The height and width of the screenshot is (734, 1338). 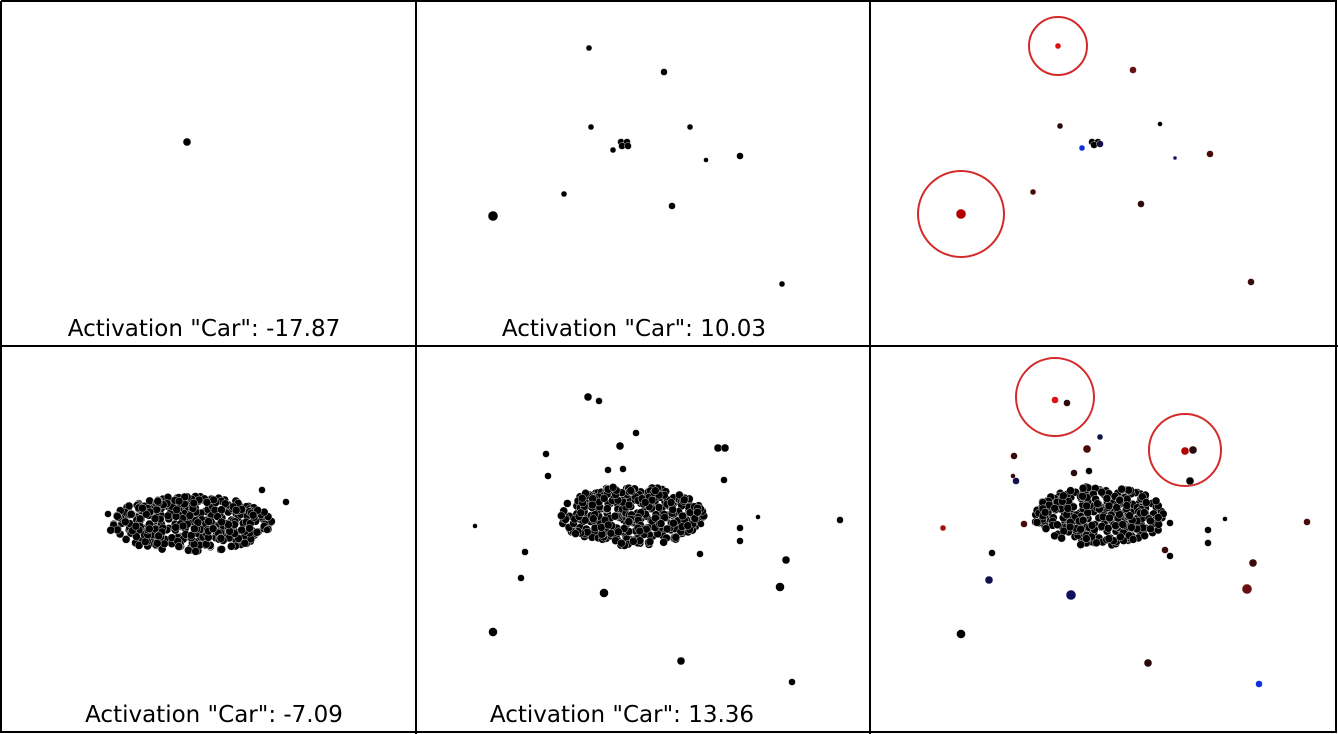 What do you see at coordinates (622, 715) in the screenshot?
I see `caption: Activation "Car": 13.36` at bounding box center [622, 715].